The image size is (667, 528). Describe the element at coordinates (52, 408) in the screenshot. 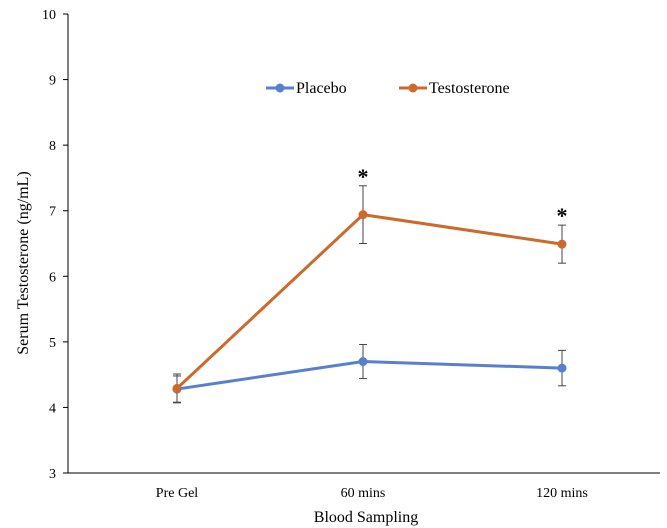

I see `y-tick-label: 4` at that location.